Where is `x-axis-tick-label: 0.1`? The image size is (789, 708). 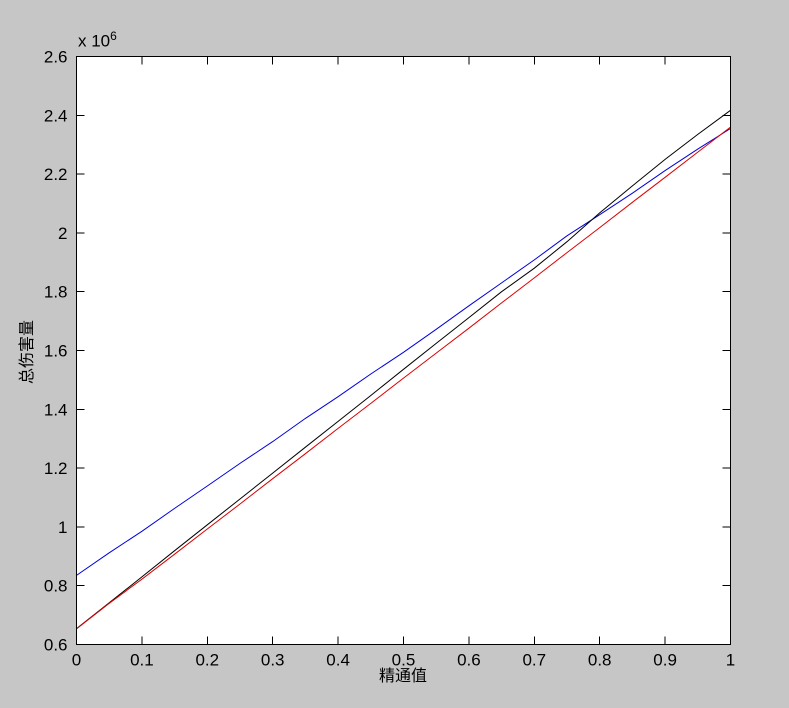
x-axis-tick-label: 0.1 is located at coordinates (142, 660).